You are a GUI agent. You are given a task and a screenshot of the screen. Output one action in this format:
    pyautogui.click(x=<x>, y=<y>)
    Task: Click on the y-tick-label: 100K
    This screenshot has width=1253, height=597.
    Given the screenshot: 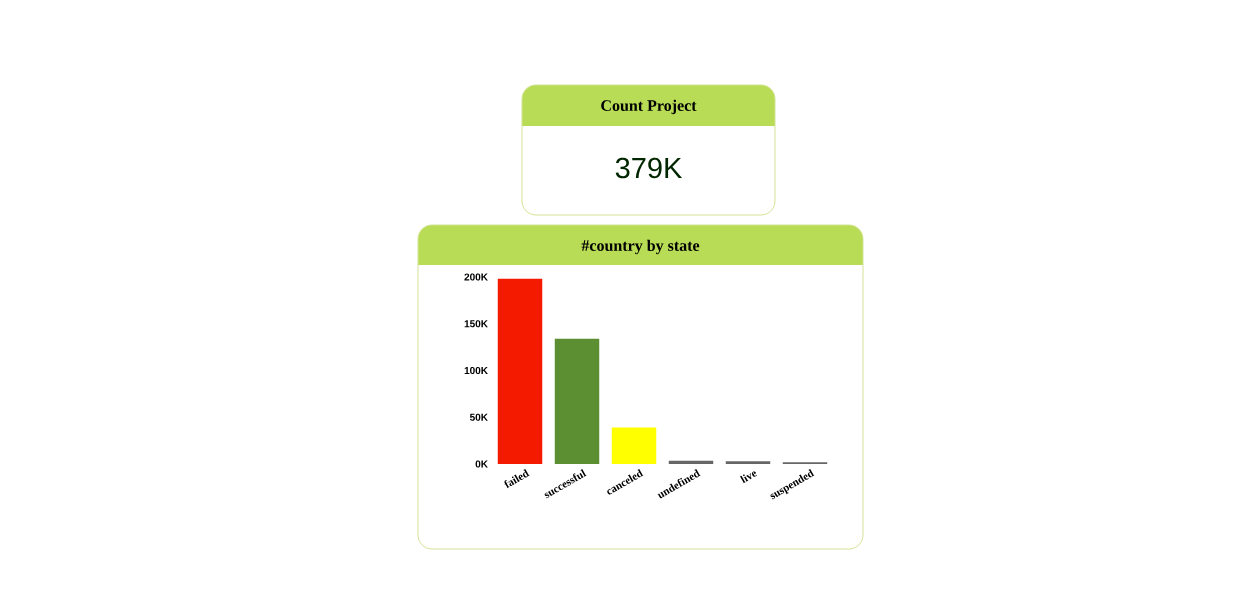 What is the action you would take?
    pyautogui.click(x=476, y=370)
    